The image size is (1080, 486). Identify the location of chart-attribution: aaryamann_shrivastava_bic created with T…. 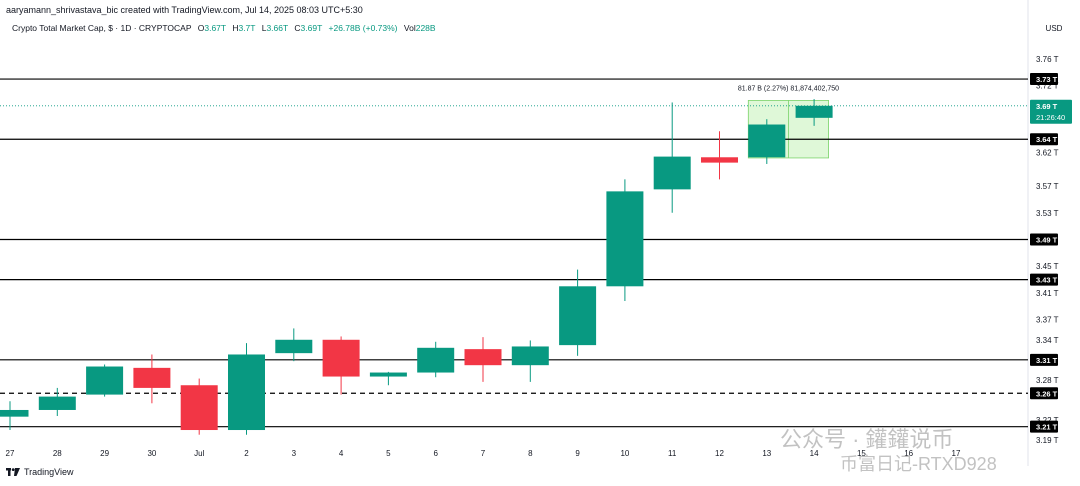
(184, 10).